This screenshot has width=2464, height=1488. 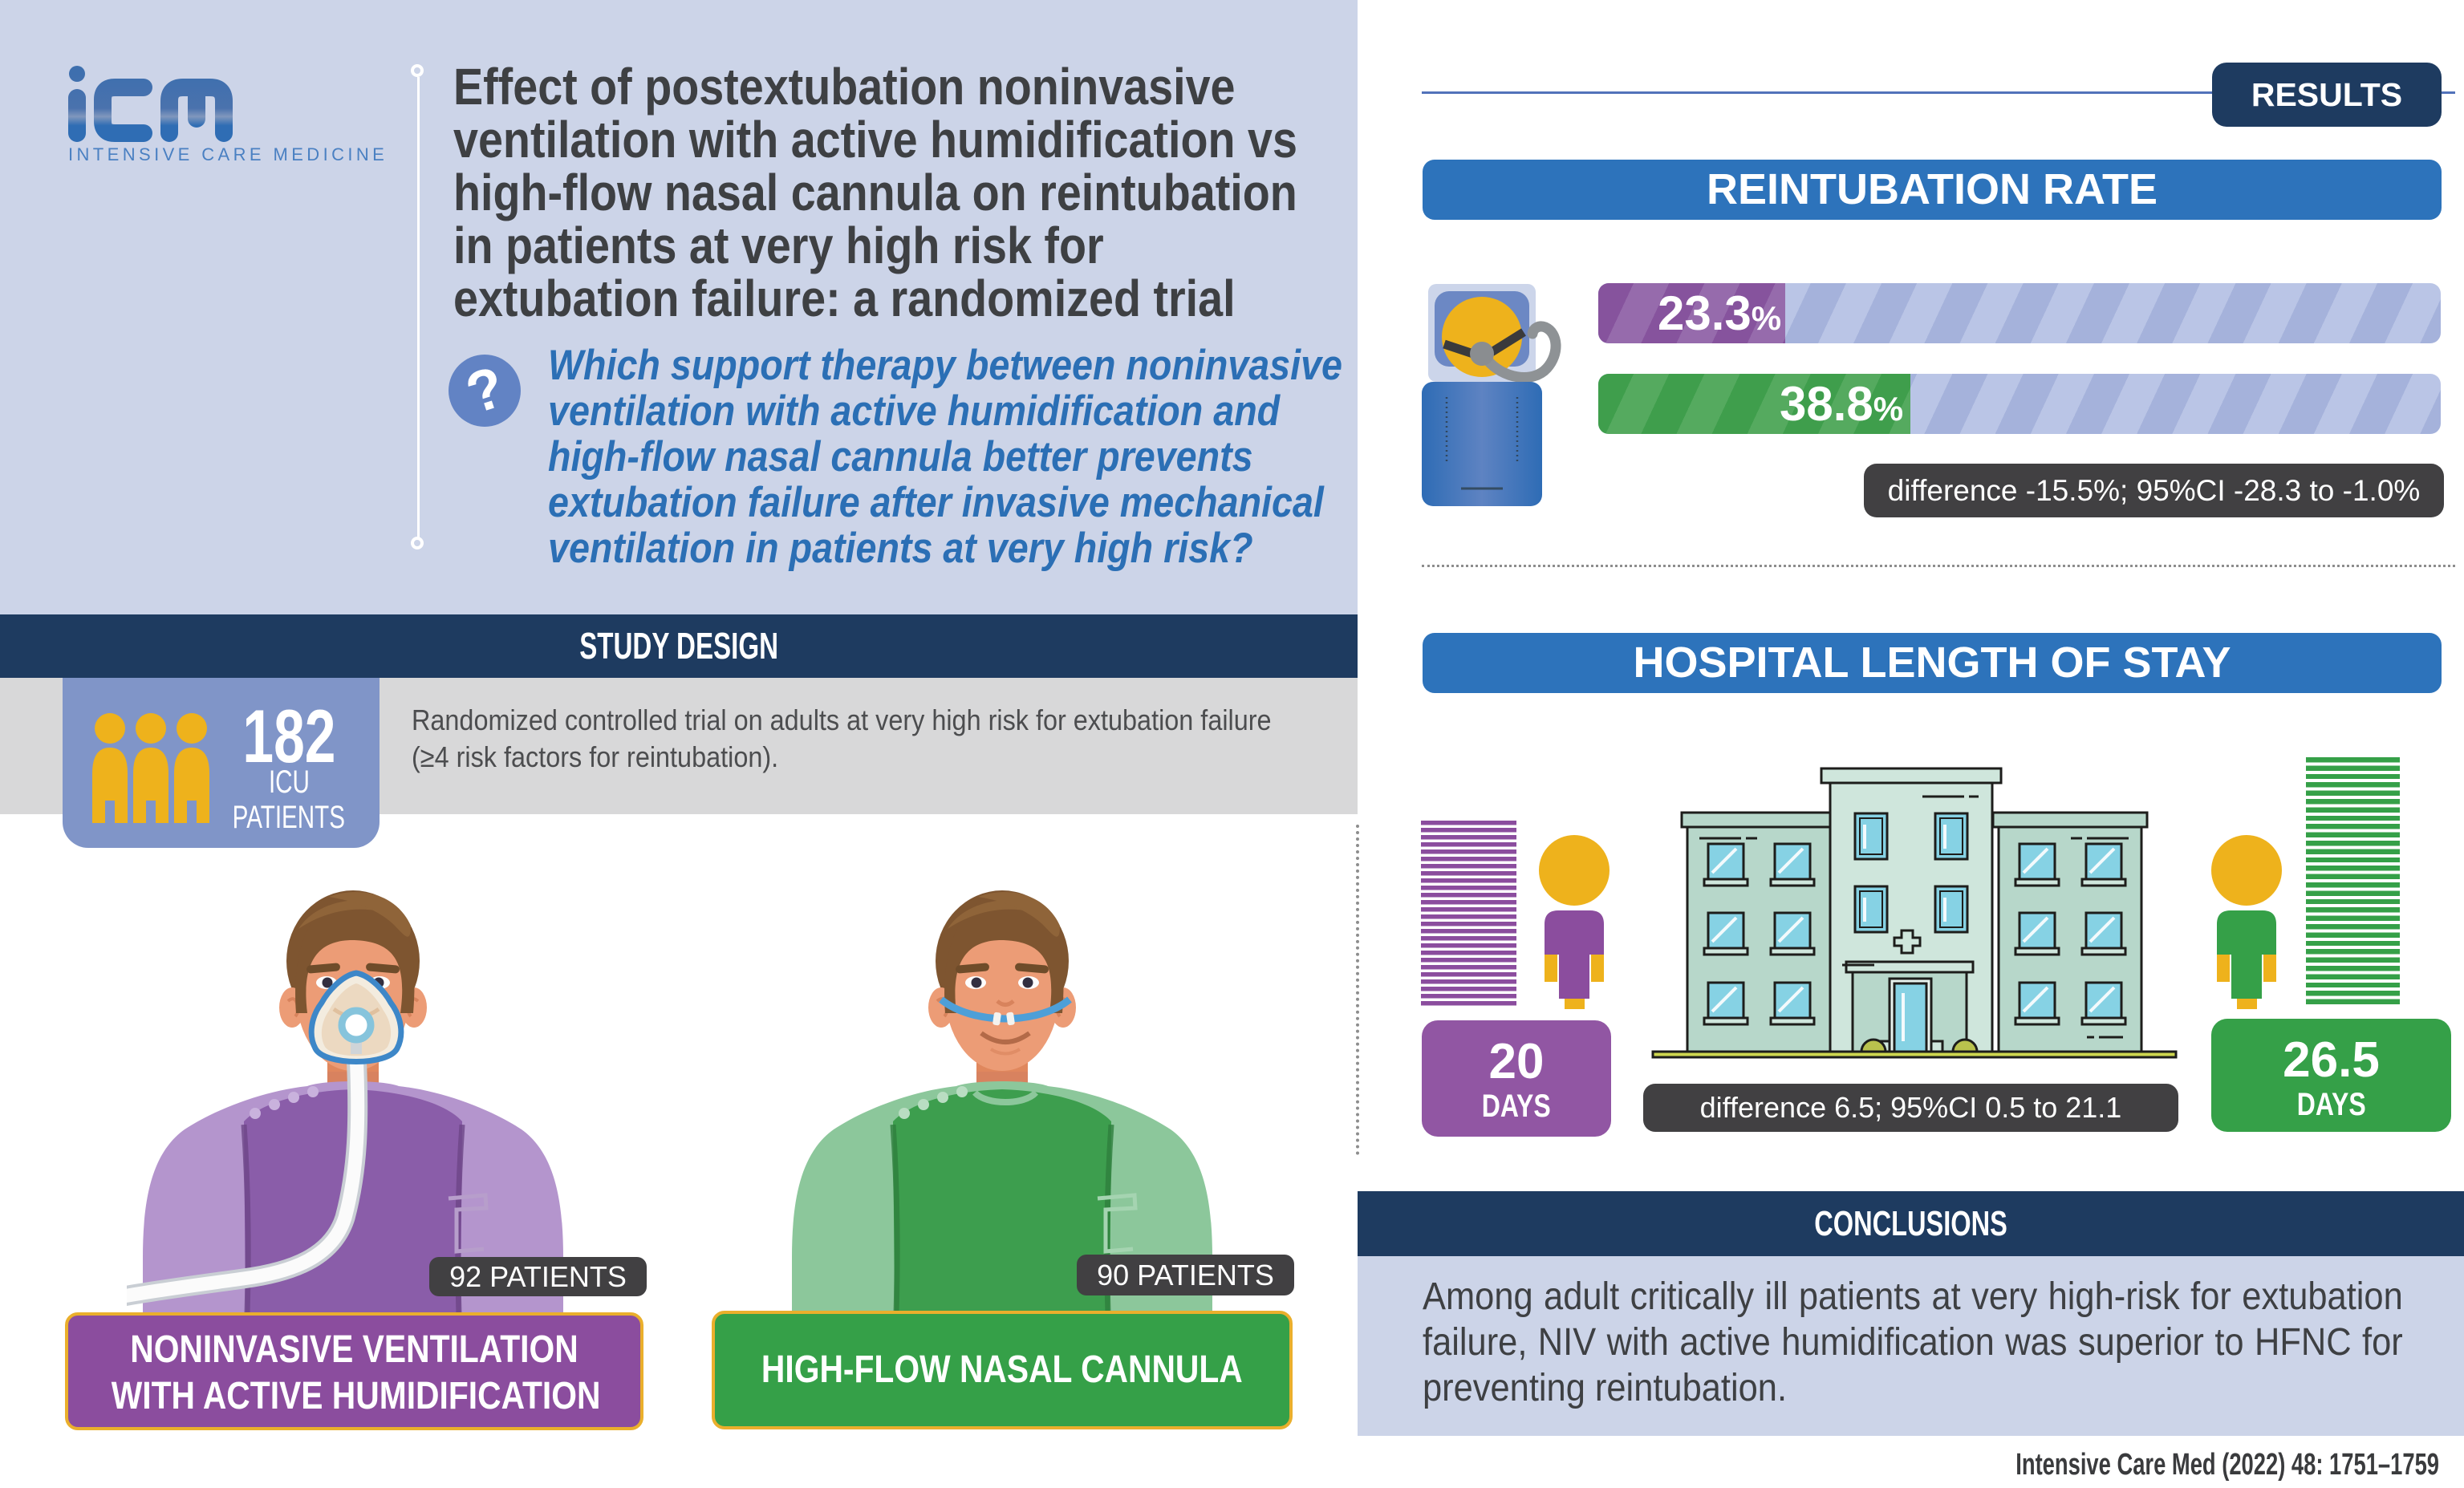 I want to click on svg-text: INTENSIVE CARE MEDICINE, so click(x=228, y=154).